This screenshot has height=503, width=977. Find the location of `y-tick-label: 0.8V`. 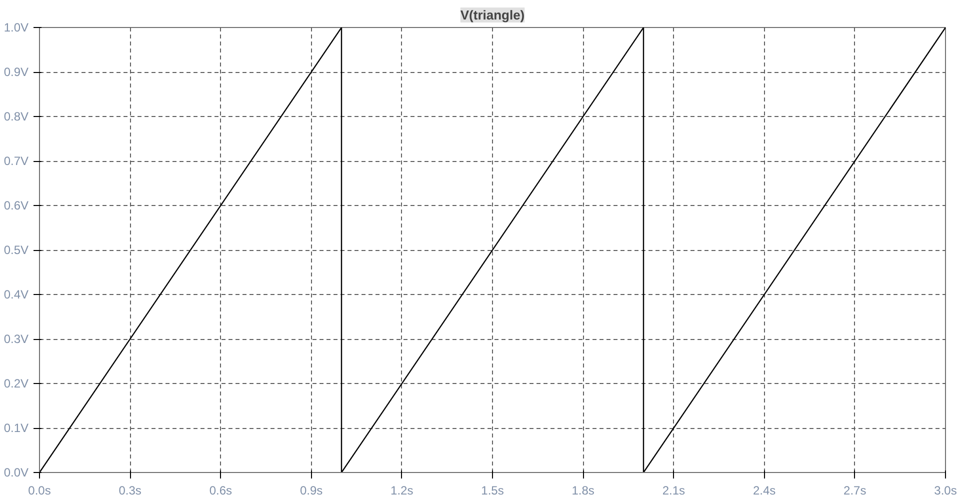

y-tick-label: 0.8V is located at coordinates (16, 117).